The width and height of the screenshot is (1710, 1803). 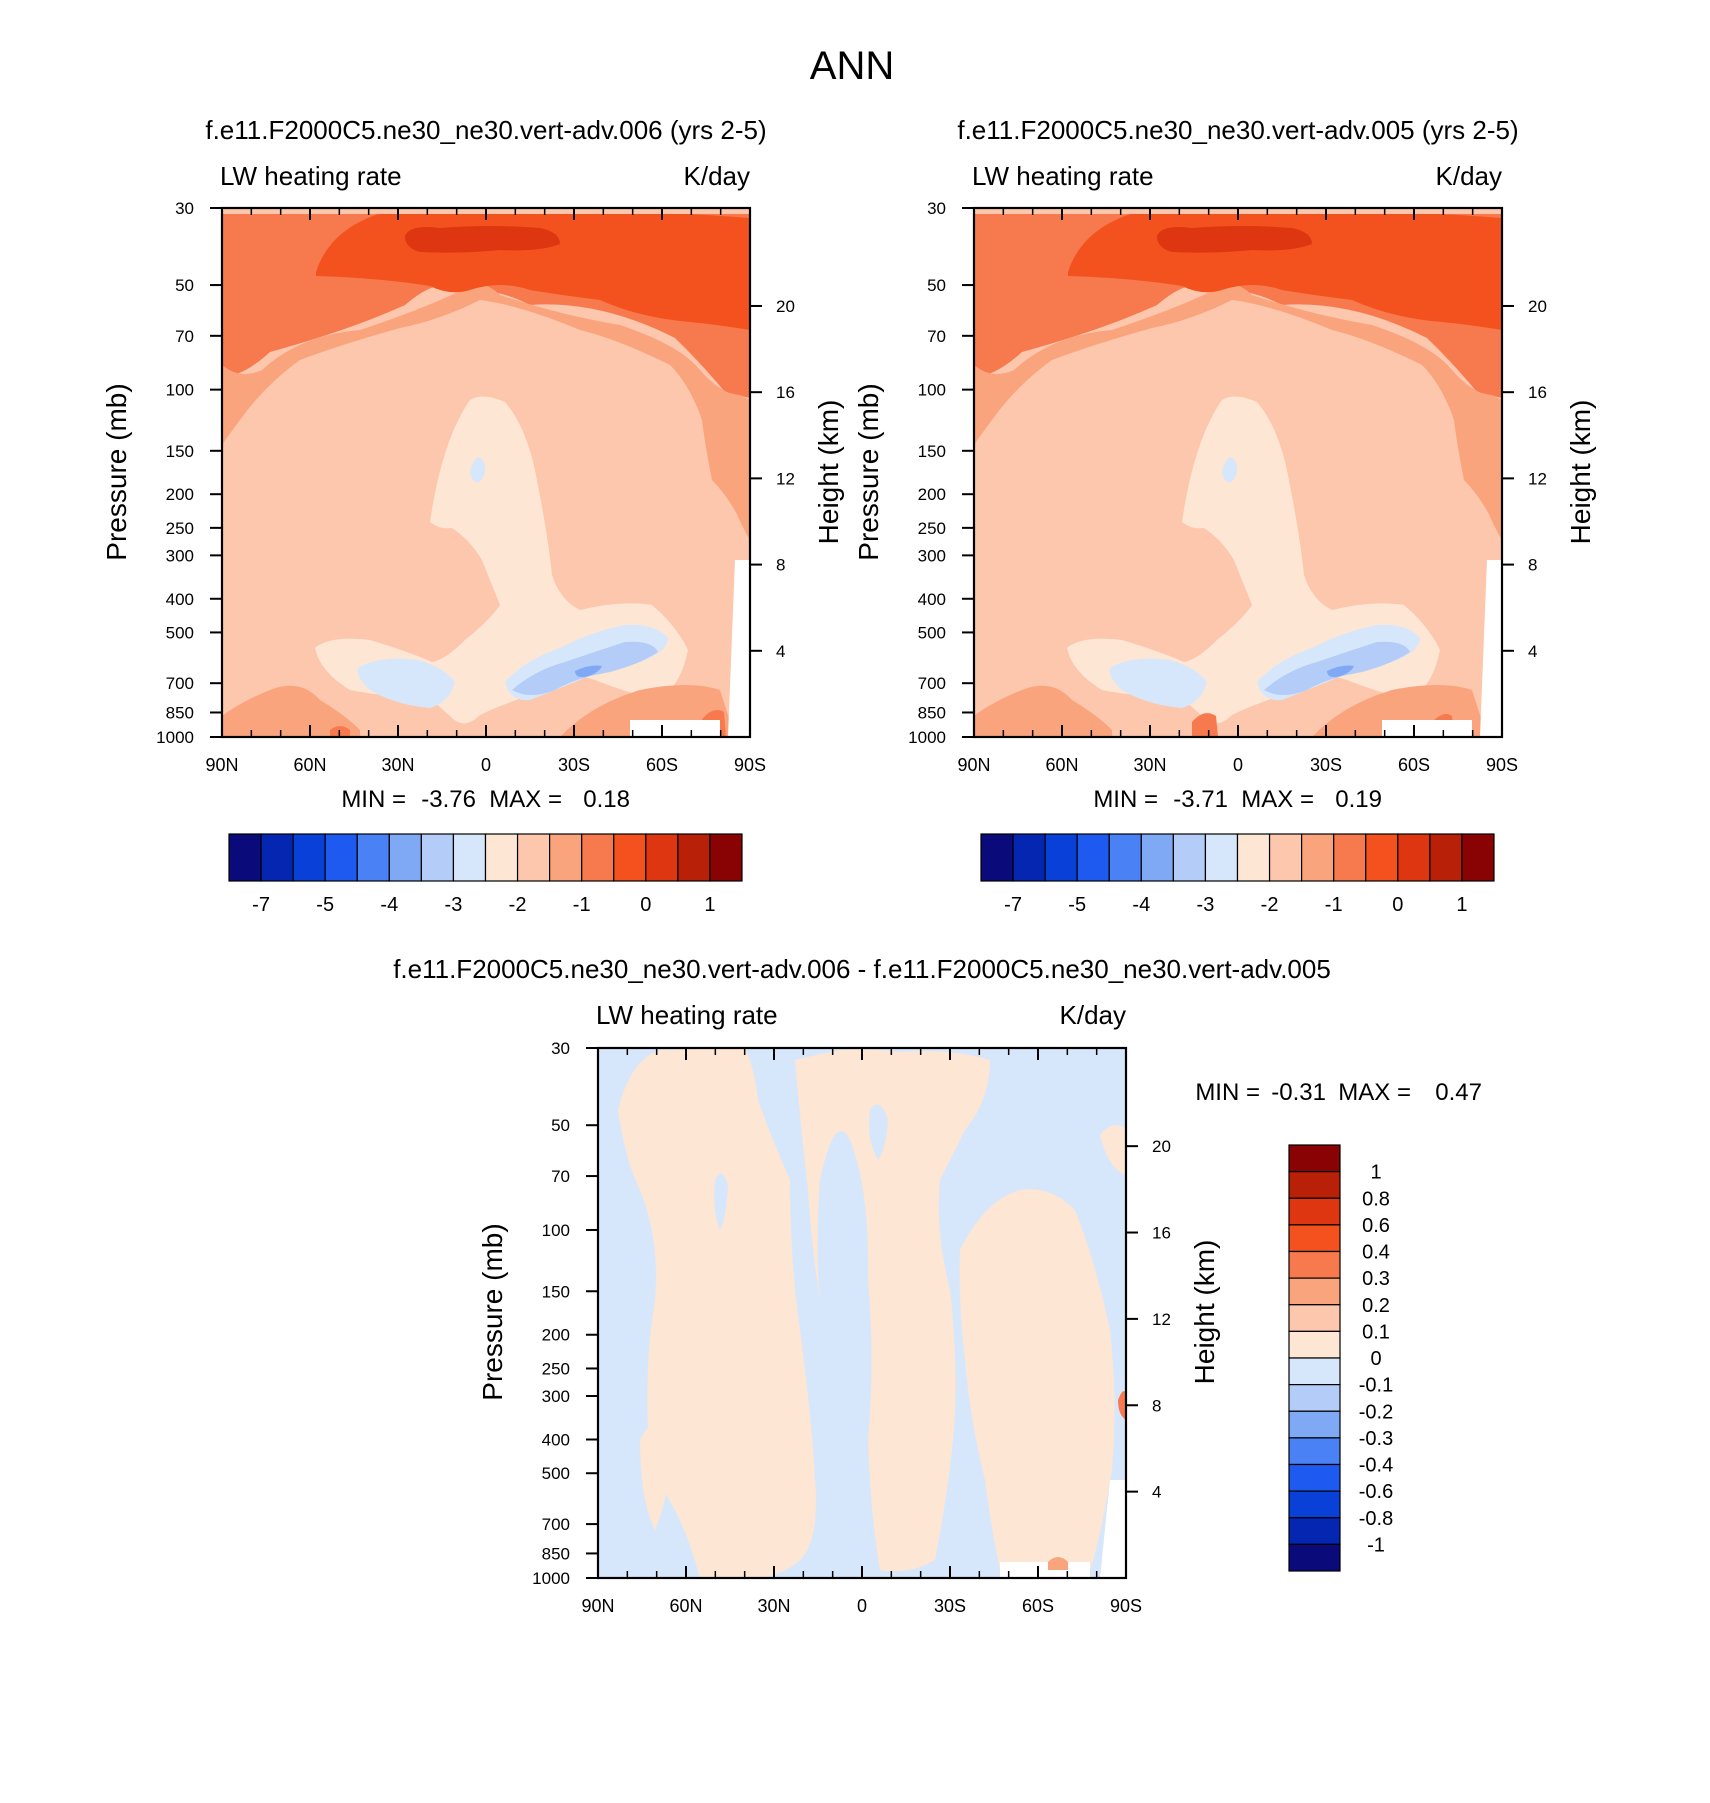 What do you see at coordinates (518, 905) in the screenshot?
I see `colorbar-label: -2` at bounding box center [518, 905].